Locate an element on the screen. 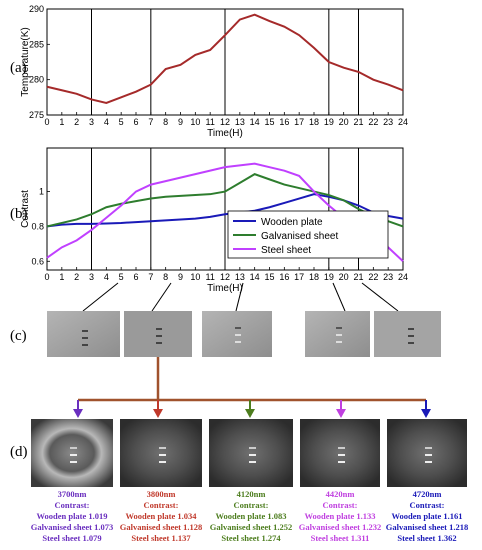 This screenshot has height=550, width=482. caption-galvanised: Galvanised sheet 1.232 is located at coordinates (340, 527).